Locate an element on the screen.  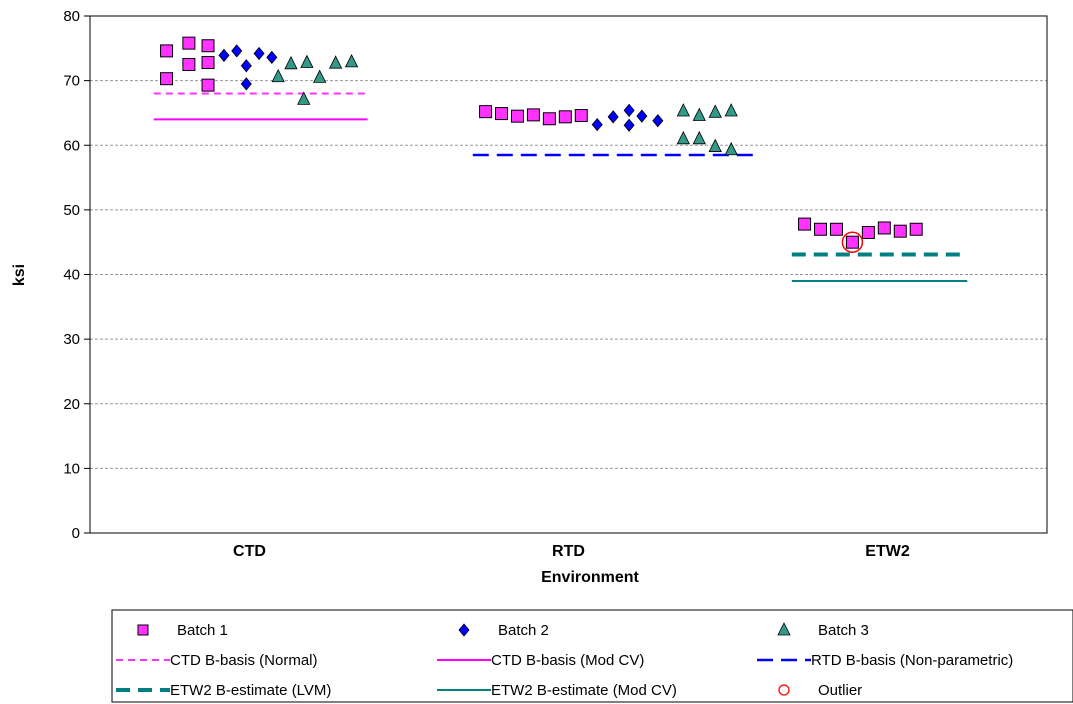
x-axis-title: Environment is located at coordinates (590, 577).